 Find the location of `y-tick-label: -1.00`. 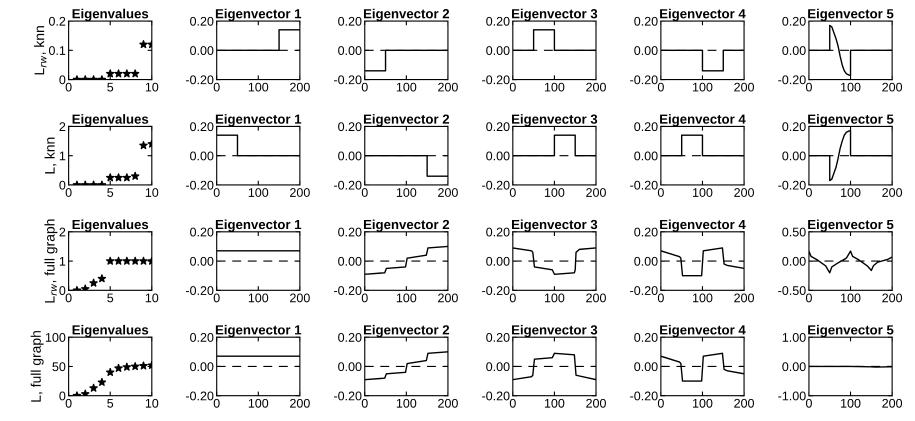

y-tick-label: -1.00 is located at coordinates (792, 396).